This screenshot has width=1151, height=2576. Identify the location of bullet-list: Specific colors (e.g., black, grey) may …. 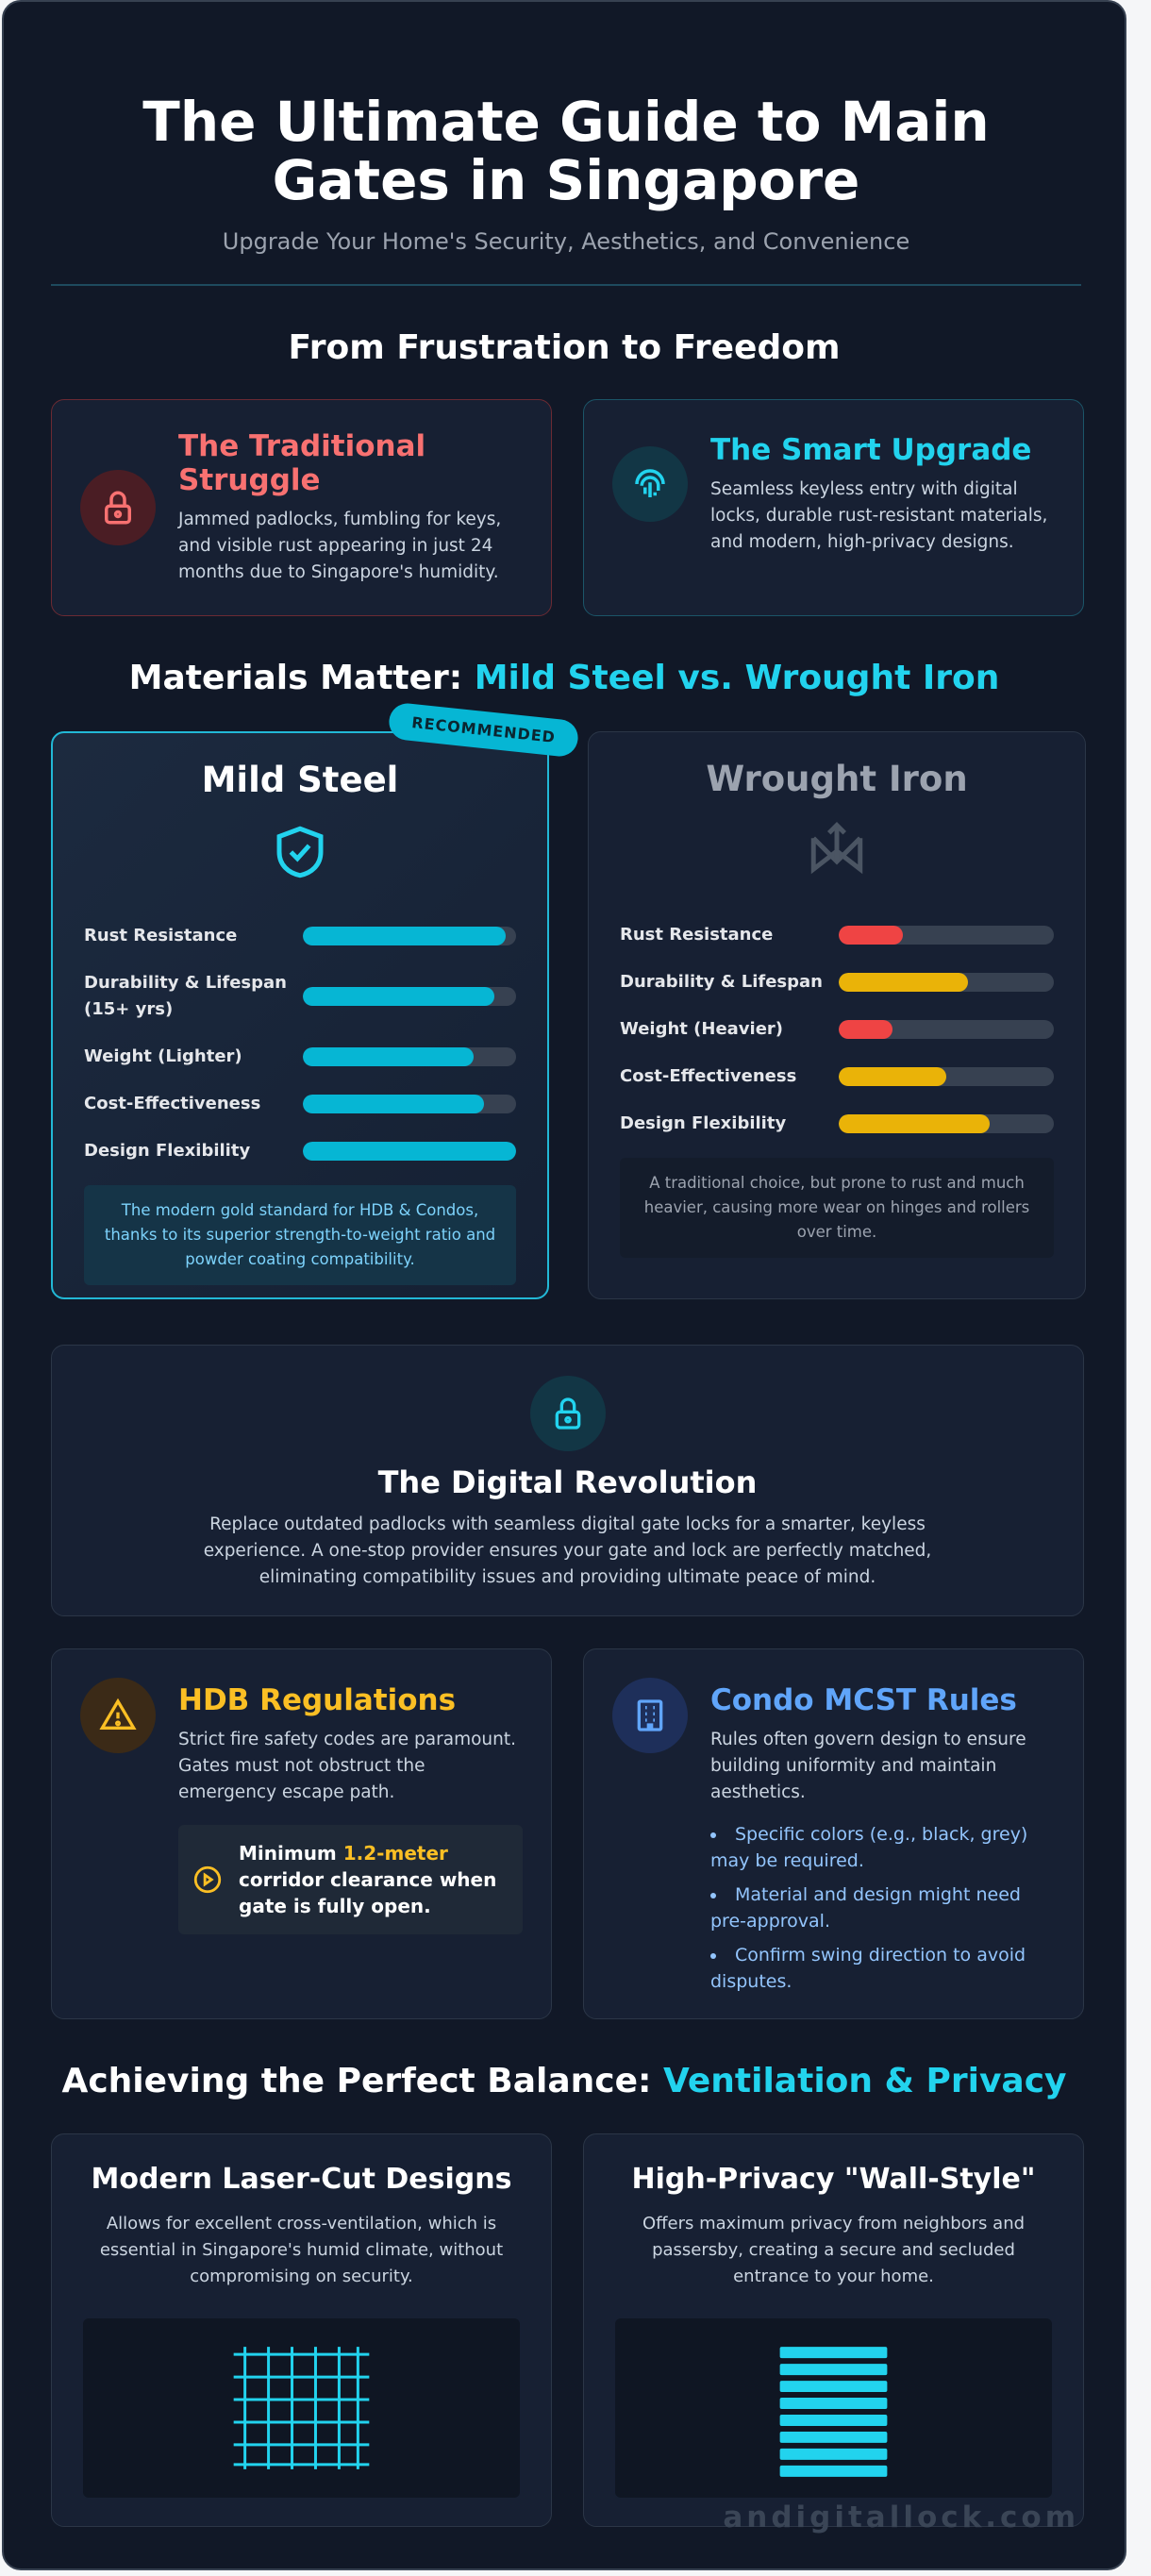
(882, 1908).